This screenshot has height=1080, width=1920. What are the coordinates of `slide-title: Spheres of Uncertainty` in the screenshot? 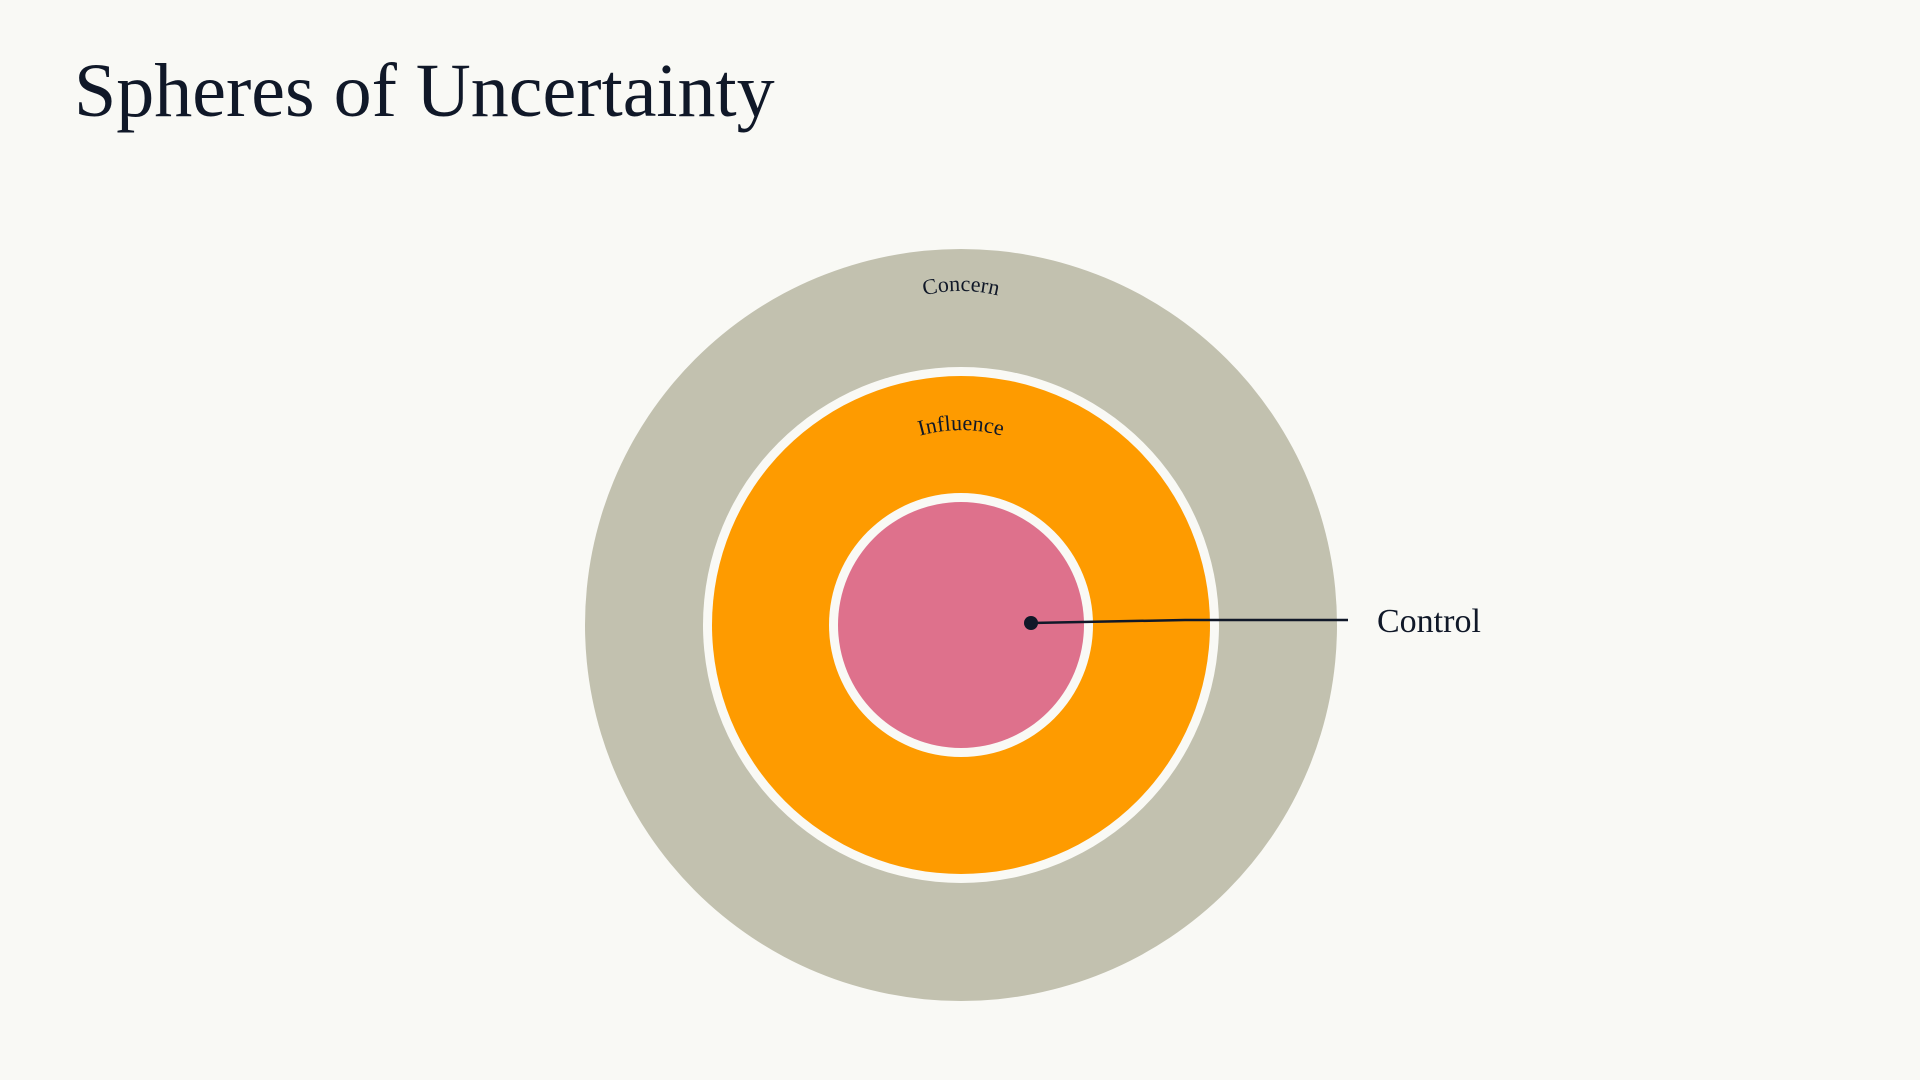 It's located at (424, 91).